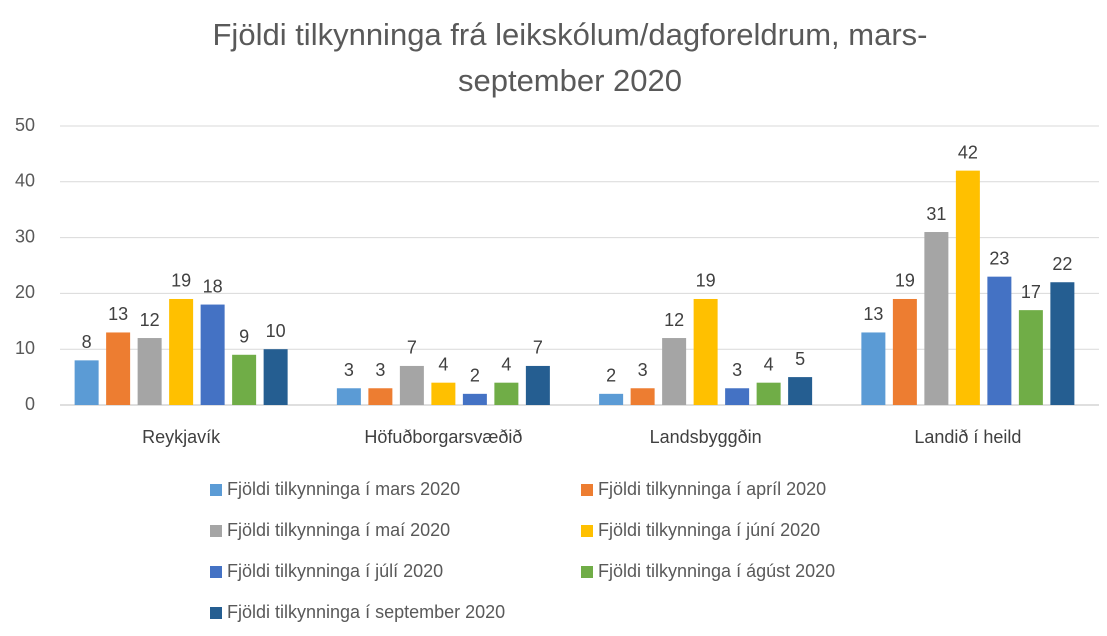 The width and height of the screenshot is (1107, 636). What do you see at coordinates (712, 489) in the screenshot?
I see `legend-label: Fjöldi tilkynninga í apríl 2020` at bounding box center [712, 489].